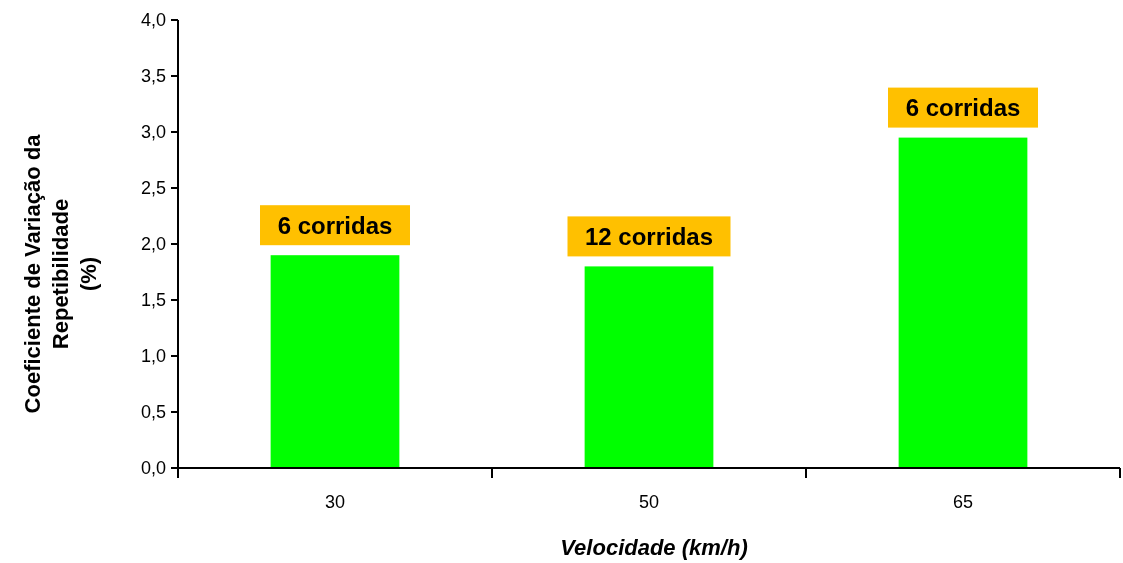  What do you see at coordinates (60, 273) in the screenshot?
I see `y-axis-title: Coeficiente de Variação da Repetibilidade (%)` at bounding box center [60, 273].